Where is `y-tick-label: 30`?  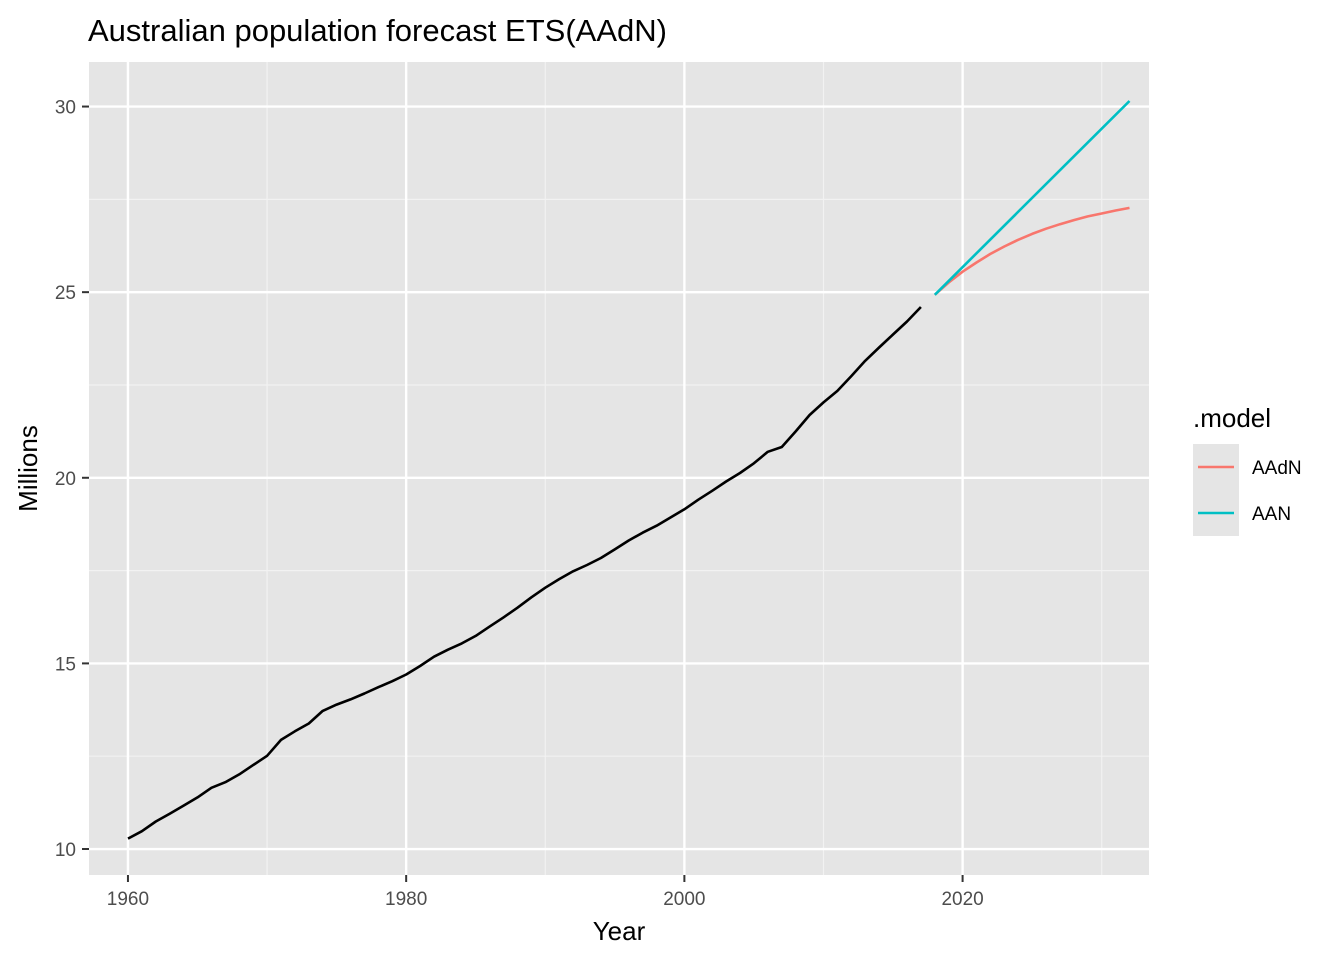
y-tick-label: 30 is located at coordinates (65, 108).